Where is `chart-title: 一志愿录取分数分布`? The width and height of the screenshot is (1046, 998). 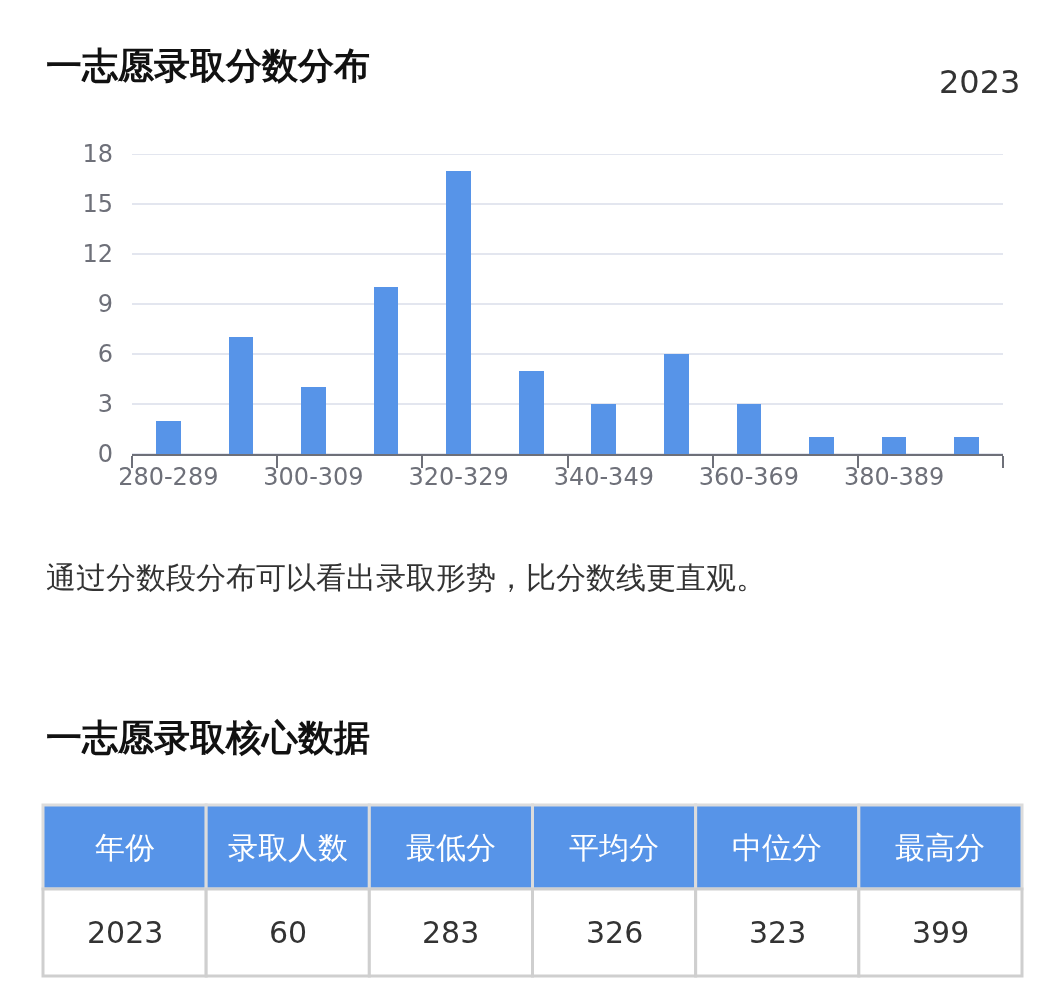
chart-title: 一志愿录取分数分布 is located at coordinates (208, 65).